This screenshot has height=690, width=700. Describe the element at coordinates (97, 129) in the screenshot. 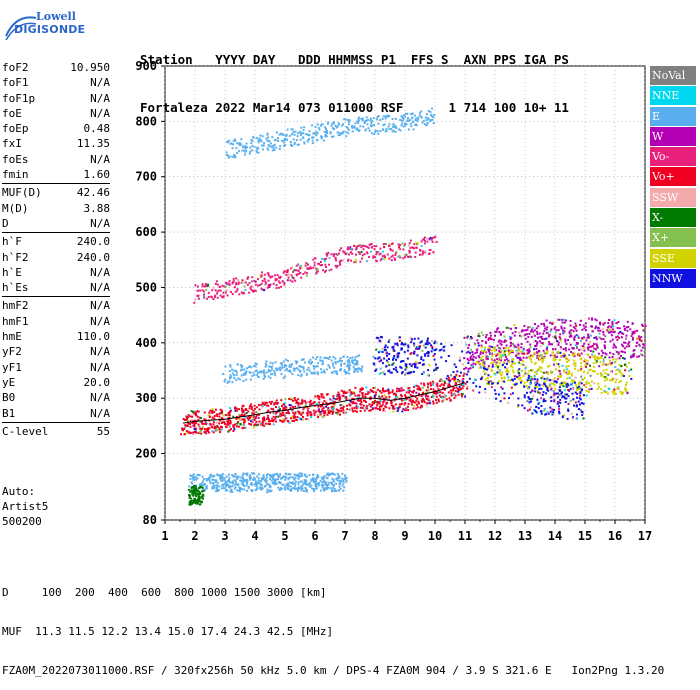

I see `param-value: 0.48` at that location.